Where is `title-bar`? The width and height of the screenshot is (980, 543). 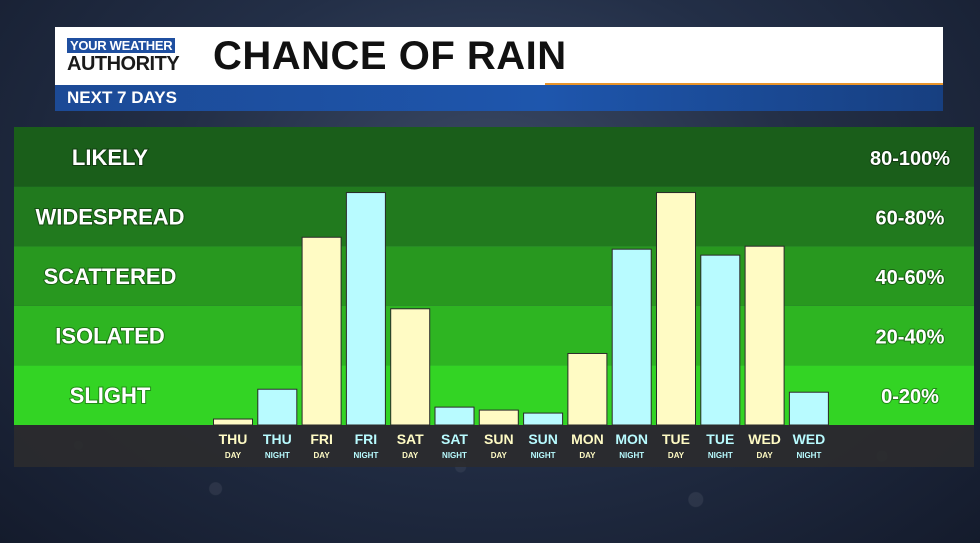 title-bar is located at coordinates (499, 56).